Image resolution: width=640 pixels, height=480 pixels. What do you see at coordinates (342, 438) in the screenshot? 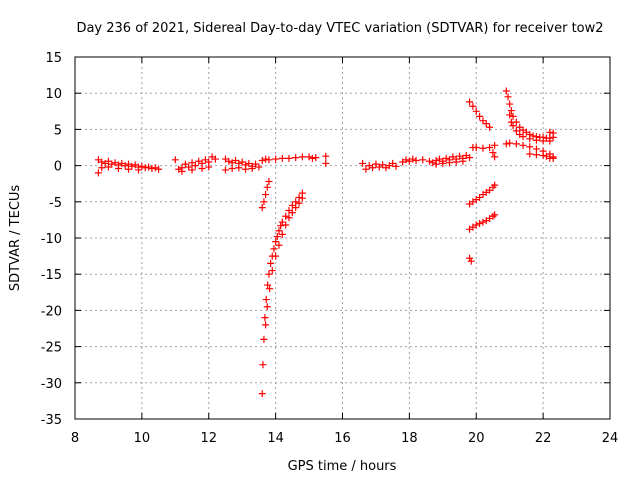
I see `x-tick-label: 16` at bounding box center [342, 438].